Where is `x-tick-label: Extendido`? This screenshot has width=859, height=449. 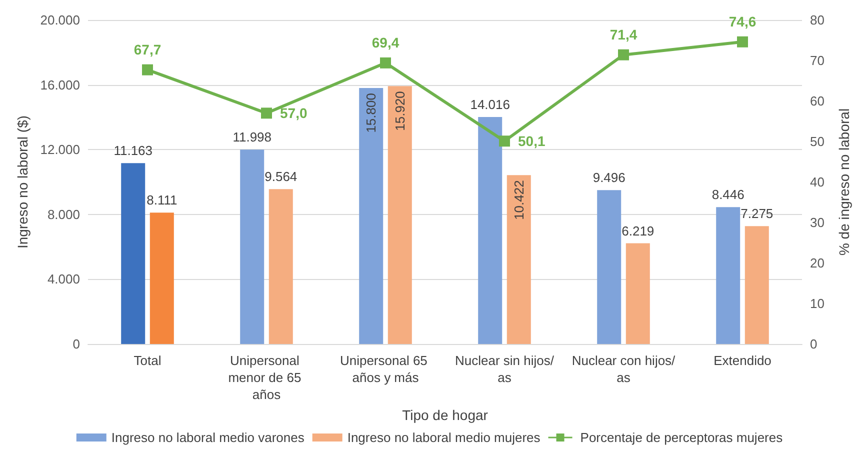 x-tick-label: Extendido is located at coordinates (743, 360).